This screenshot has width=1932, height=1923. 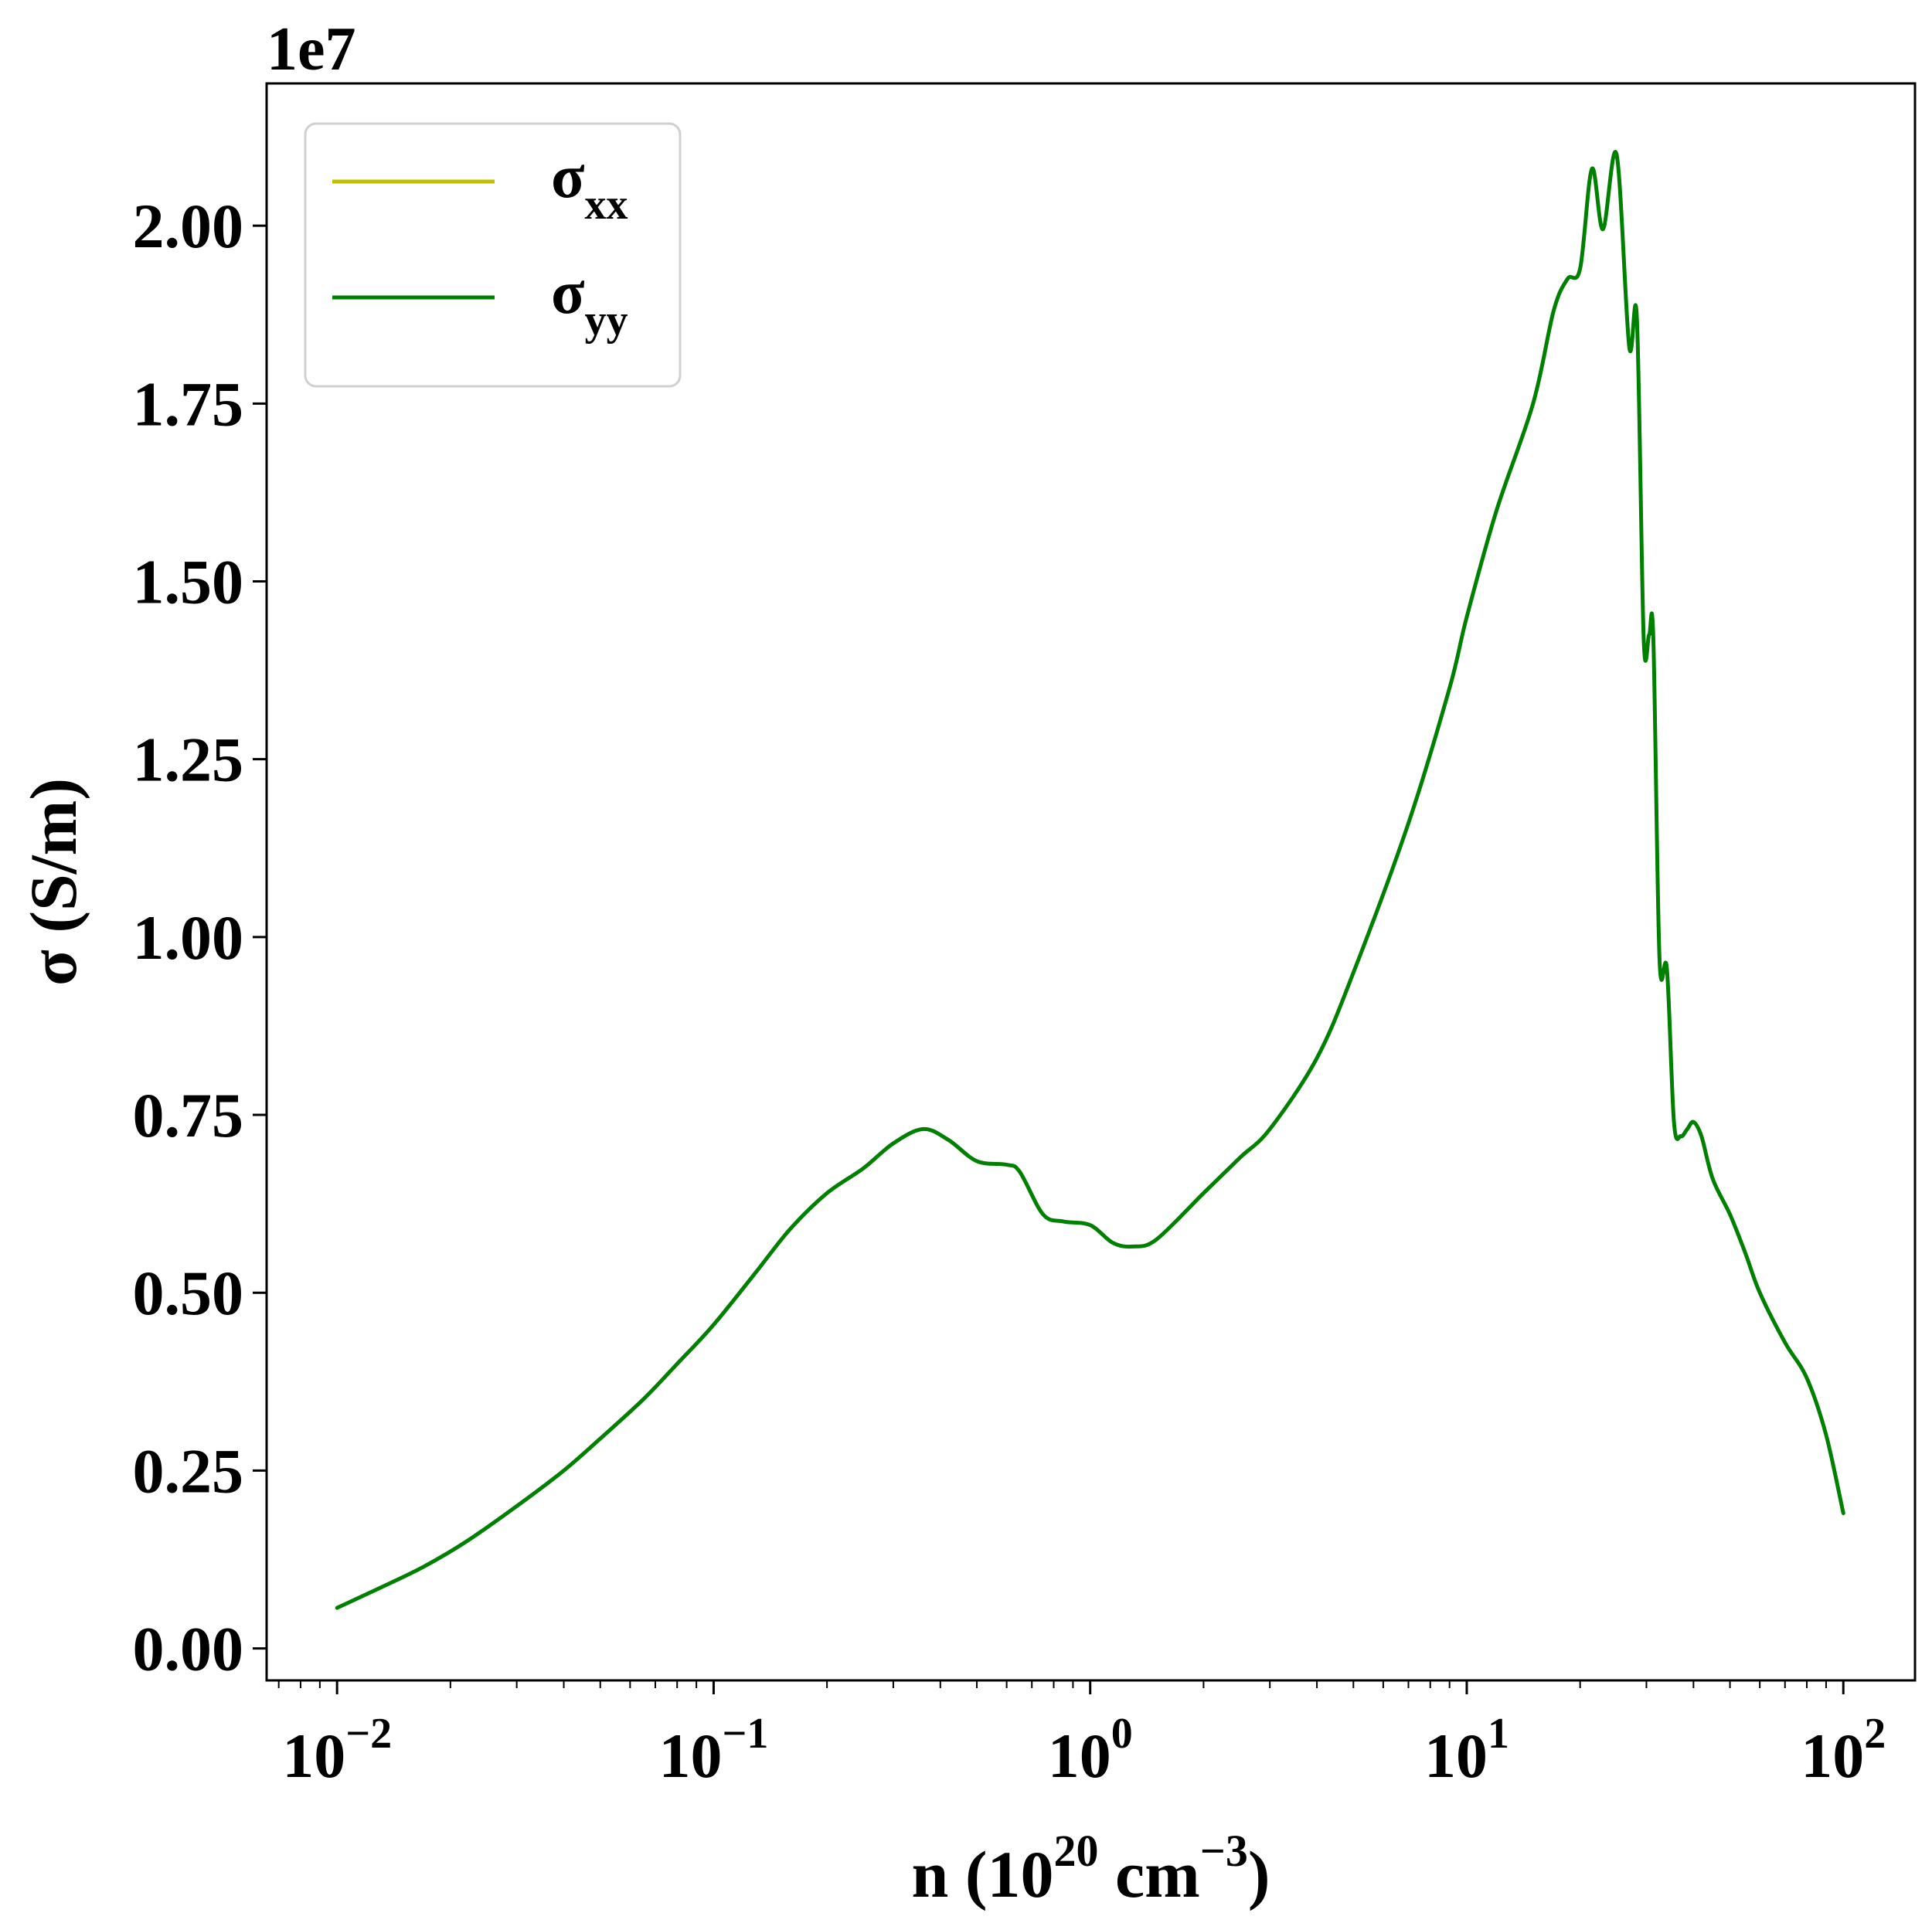 I want to click on y-tick-label: 1.00, so click(x=189, y=937).